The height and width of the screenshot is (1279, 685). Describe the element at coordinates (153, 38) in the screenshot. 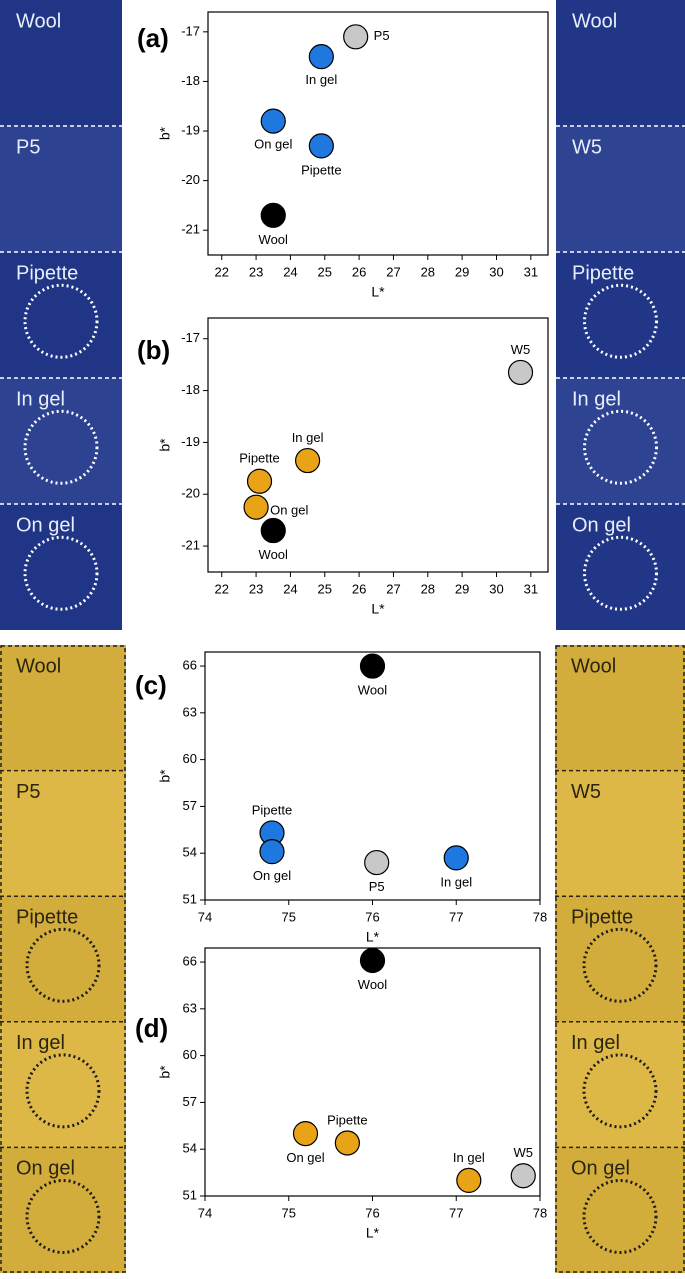

I see `panel-label: (a)` at that location.